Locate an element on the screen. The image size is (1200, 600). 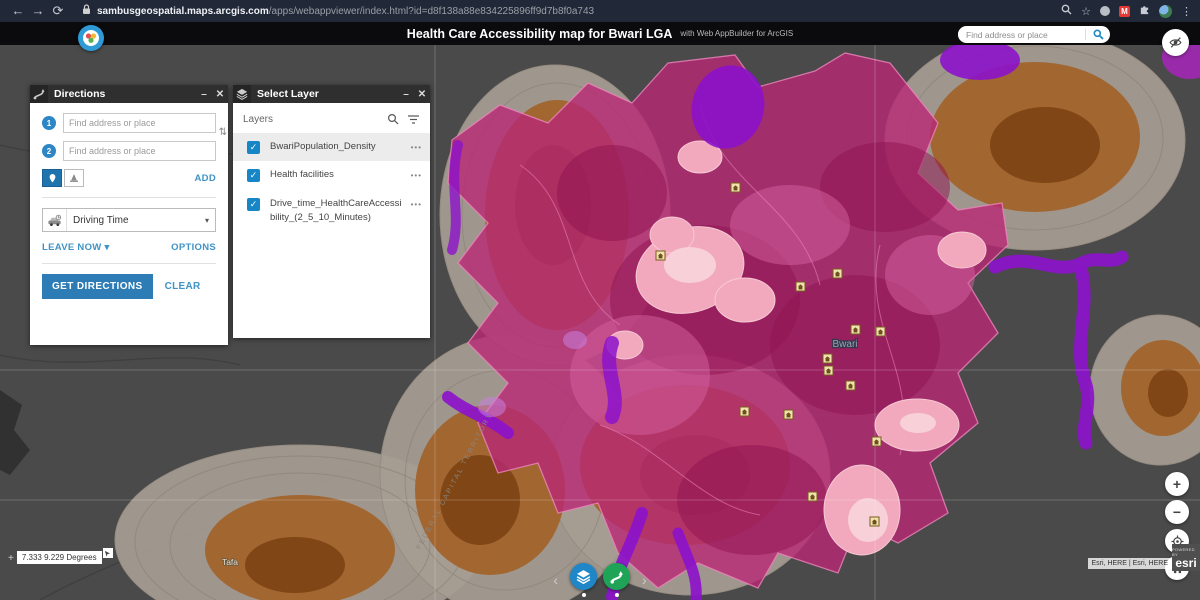
menu-kebab-icon: ⋮ is located at coordinates (1186, 11).